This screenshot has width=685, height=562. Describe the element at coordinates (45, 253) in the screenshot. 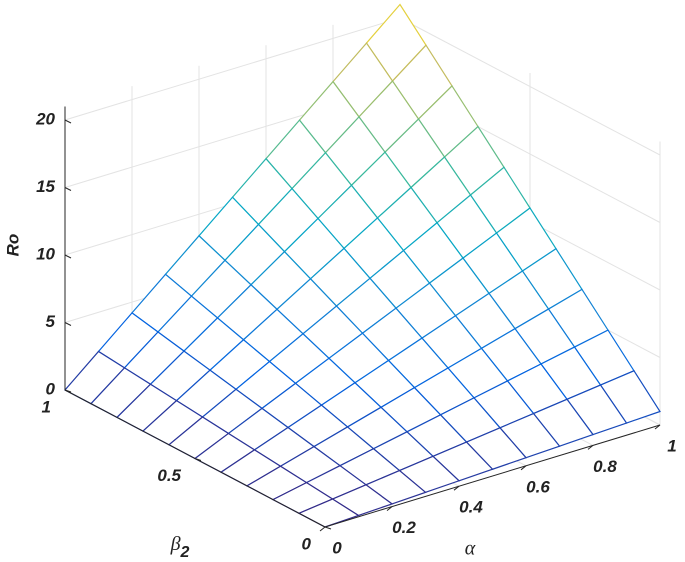

I see `z-tick-label: 10` at that location.